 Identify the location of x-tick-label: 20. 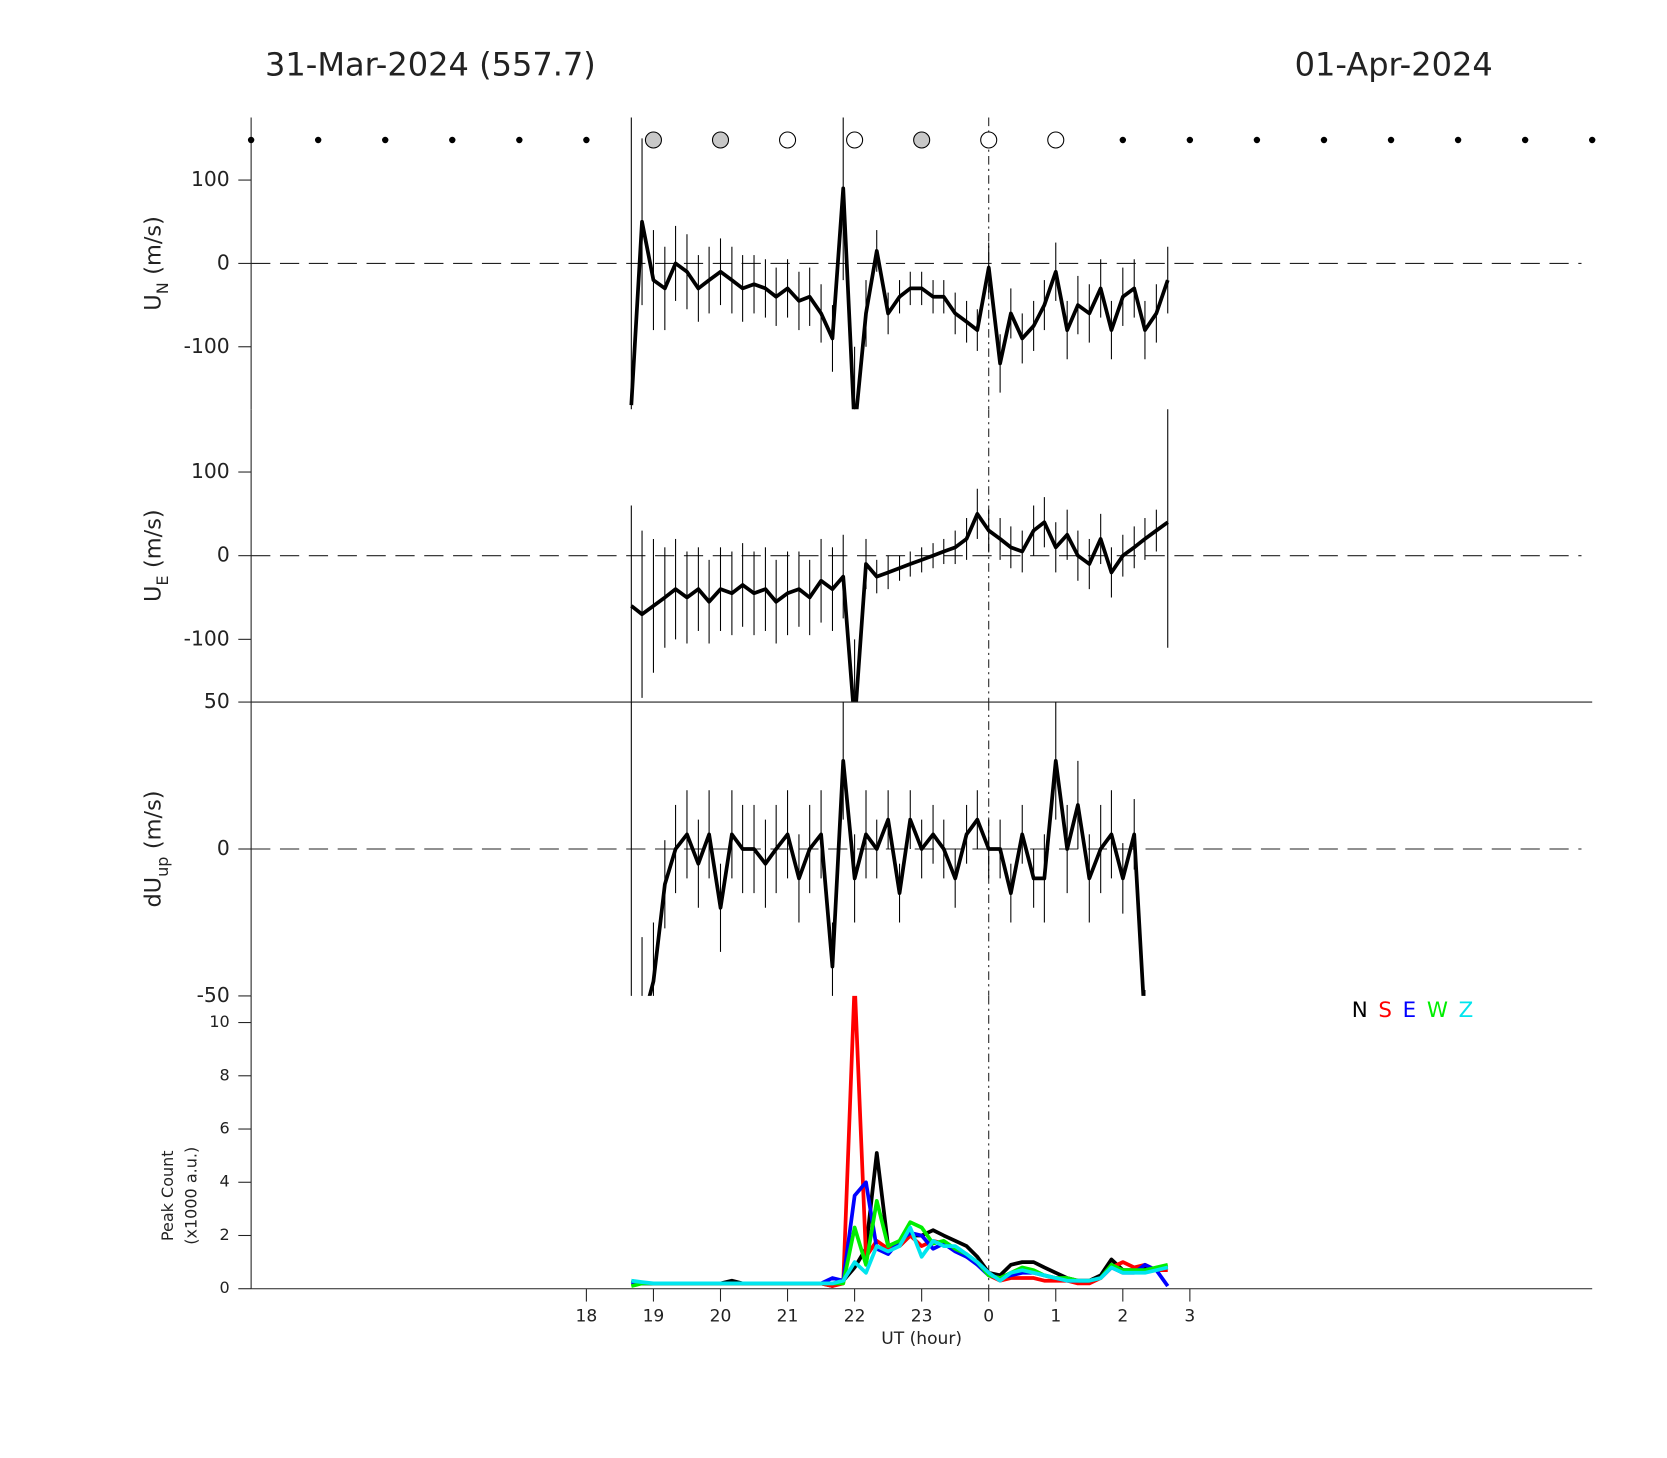
(721, 1317).